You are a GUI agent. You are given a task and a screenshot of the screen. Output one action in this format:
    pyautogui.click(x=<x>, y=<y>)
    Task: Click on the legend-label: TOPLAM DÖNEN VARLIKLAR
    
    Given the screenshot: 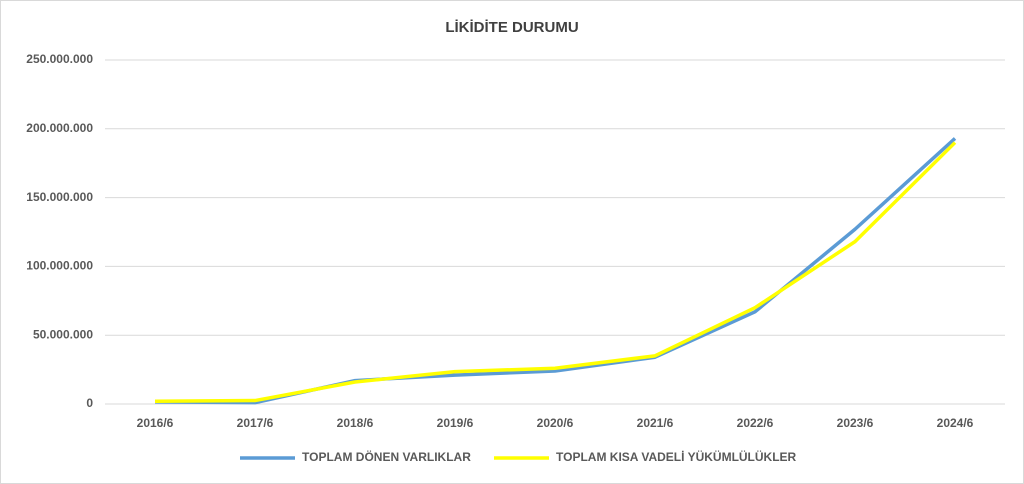 What is the action you would take?
    pyautogui.click(x=386, y=456)
    